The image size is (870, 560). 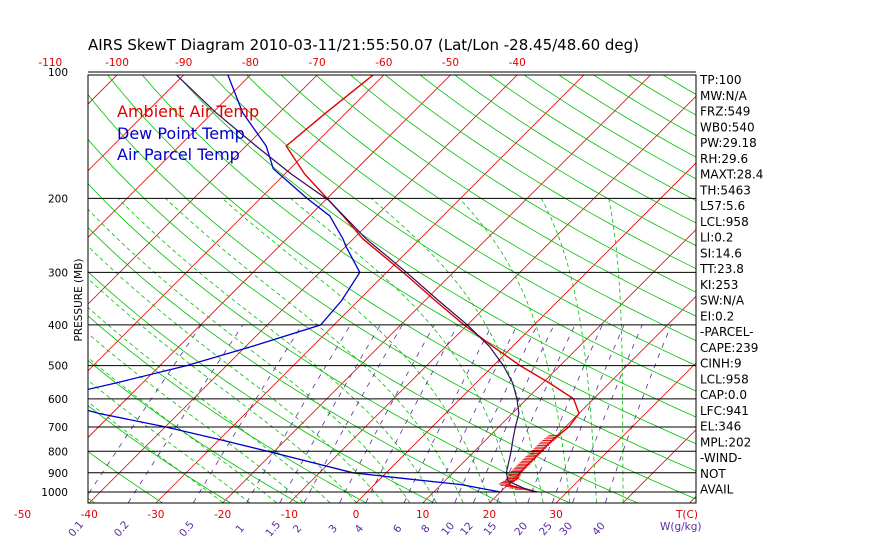 I want to click on index-entry: L57:5.6, so click(x=722, y=206).